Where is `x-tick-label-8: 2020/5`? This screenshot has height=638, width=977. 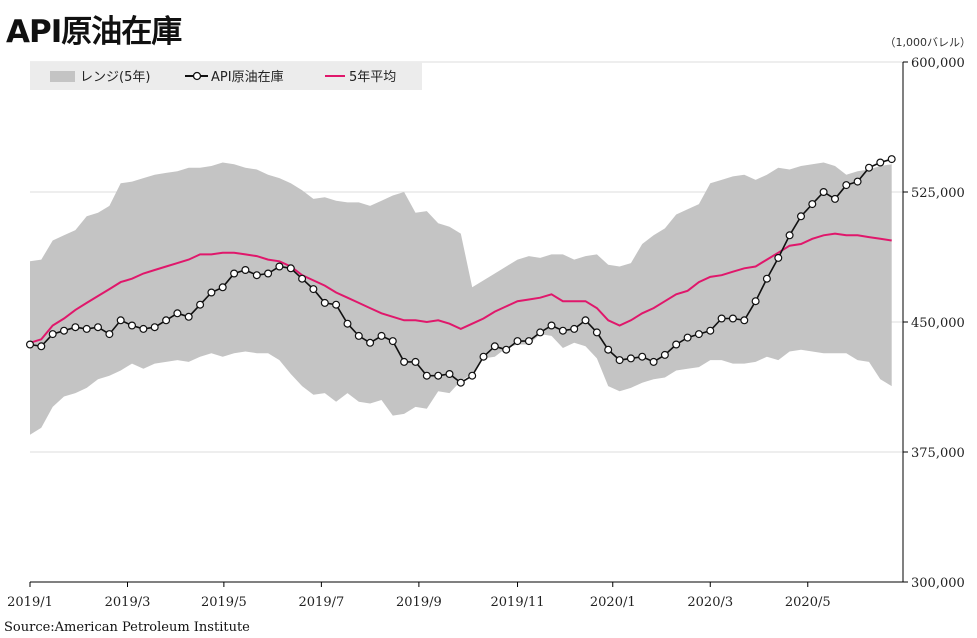 x-tick-label-8: 2020/5 is located at coordinates (808, 602).